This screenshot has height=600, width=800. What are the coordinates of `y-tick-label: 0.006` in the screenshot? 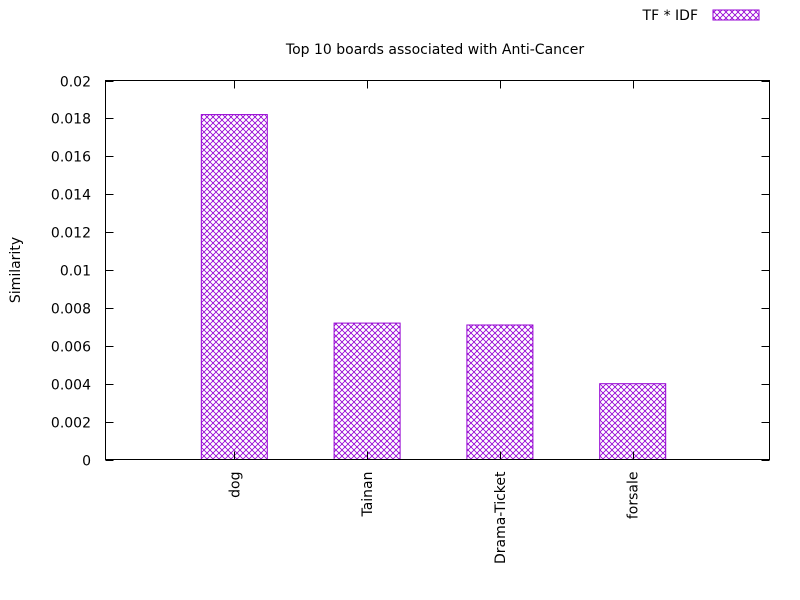 It's located at (71, 348).